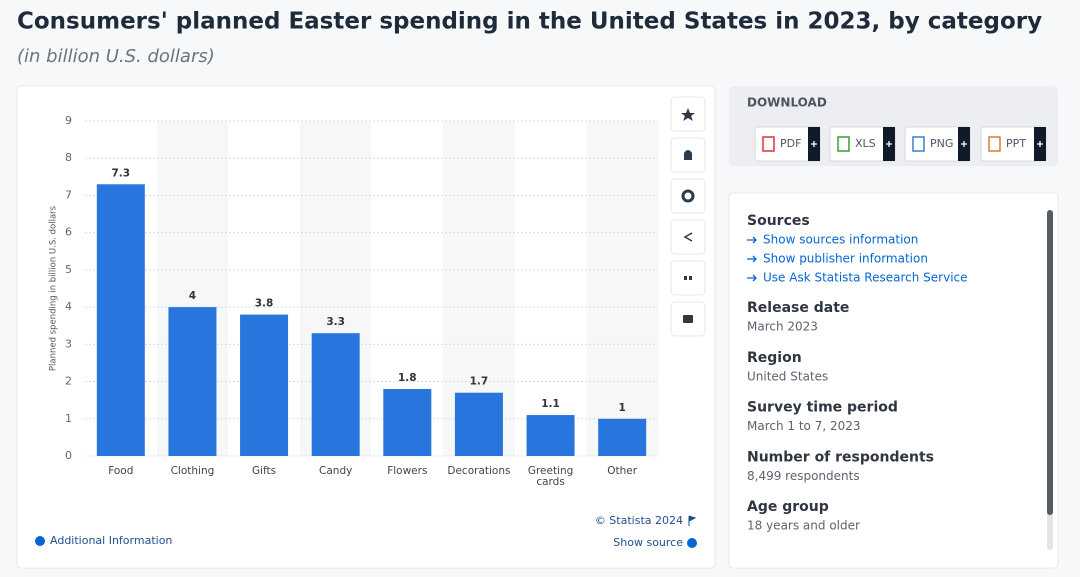  I want to click on y-tick-label: 0, so click(68, 455).